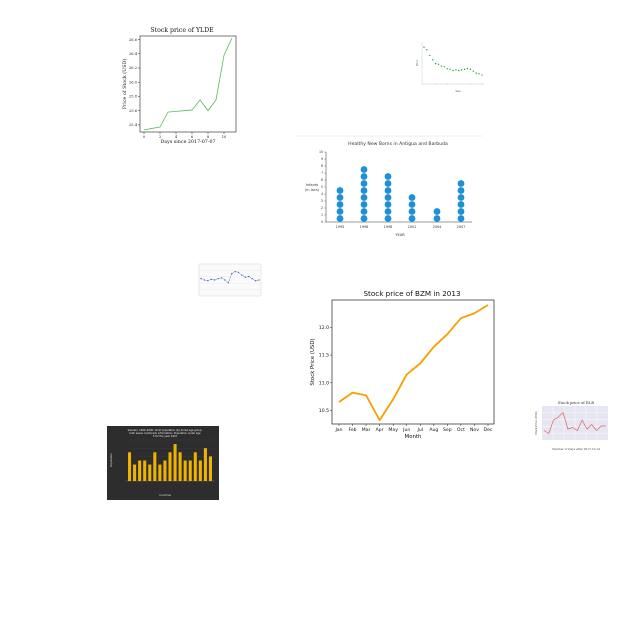 This screenshot has height=640, width=640. What do you see at coordinates (437, 227) in the screenshot?
I see `x-tick-label: 2004` at bounding box center [437, 227].